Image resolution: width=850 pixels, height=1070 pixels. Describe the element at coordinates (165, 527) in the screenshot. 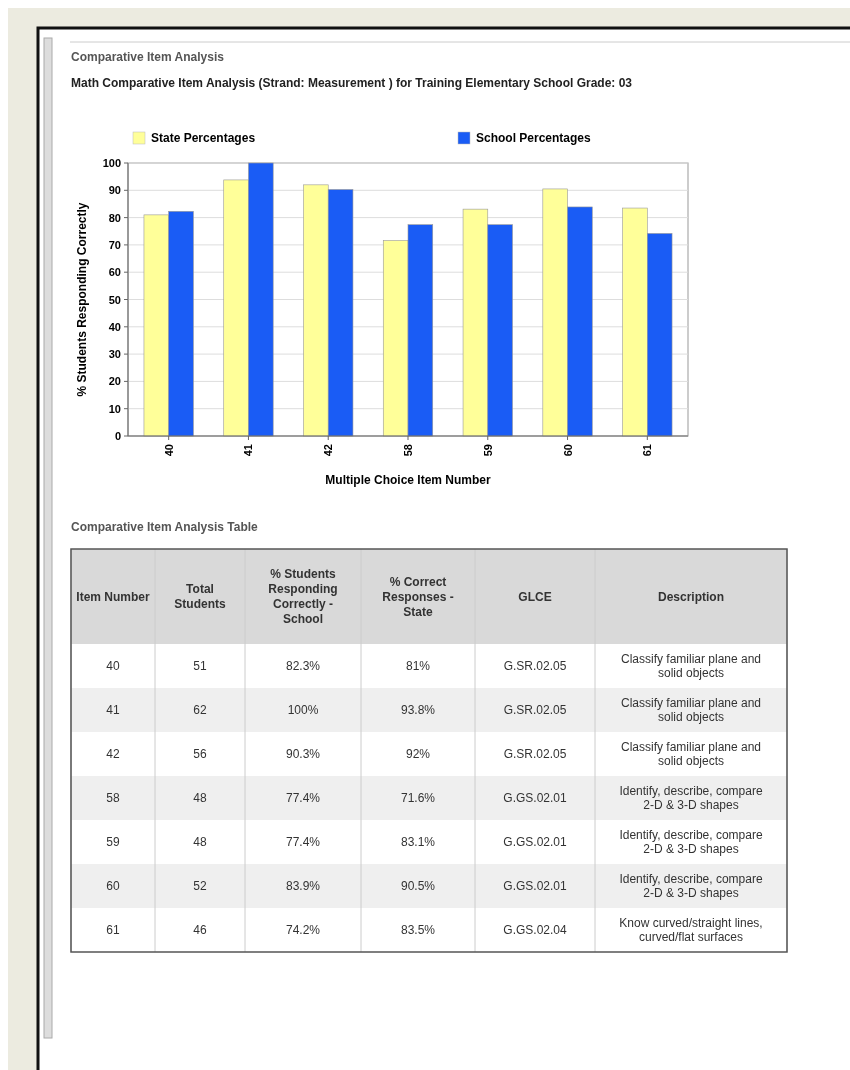

I see `text: Comparative Item Analysis Table` at that location.